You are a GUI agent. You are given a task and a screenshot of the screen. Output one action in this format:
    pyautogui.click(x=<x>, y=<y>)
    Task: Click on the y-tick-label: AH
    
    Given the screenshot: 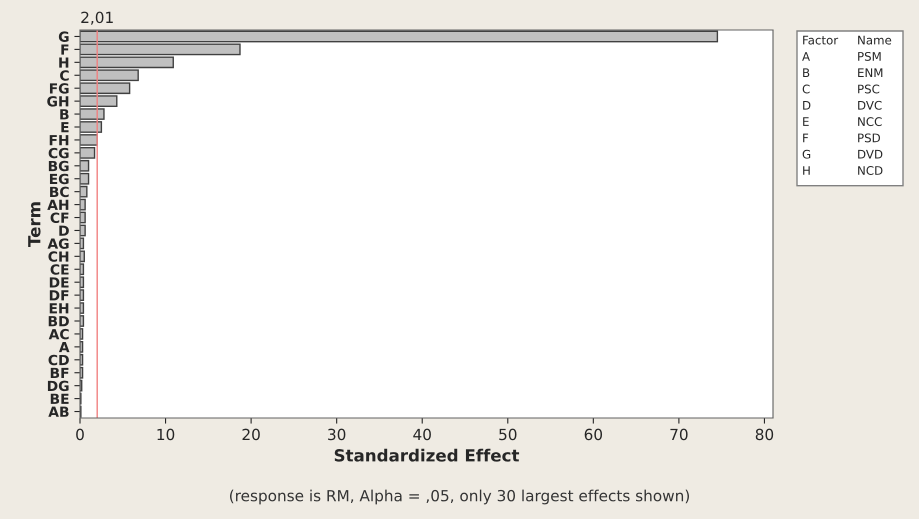 What is the action you would take?
    pyautogui.click(x=57, y=205)
    